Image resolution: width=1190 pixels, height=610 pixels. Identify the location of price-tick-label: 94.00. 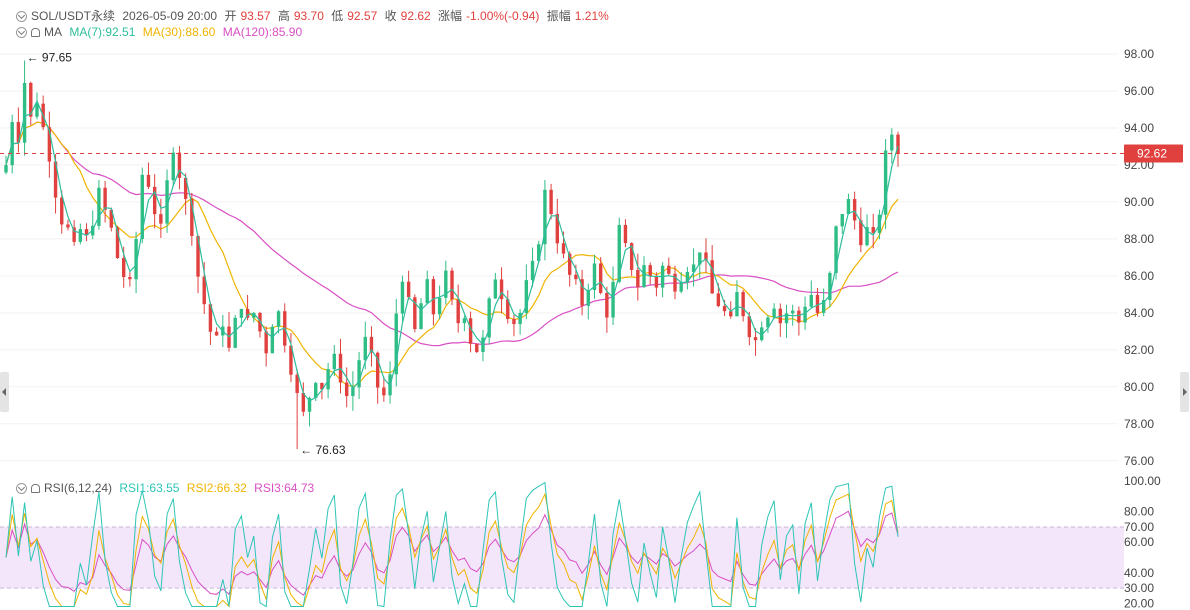
(1139, 128).